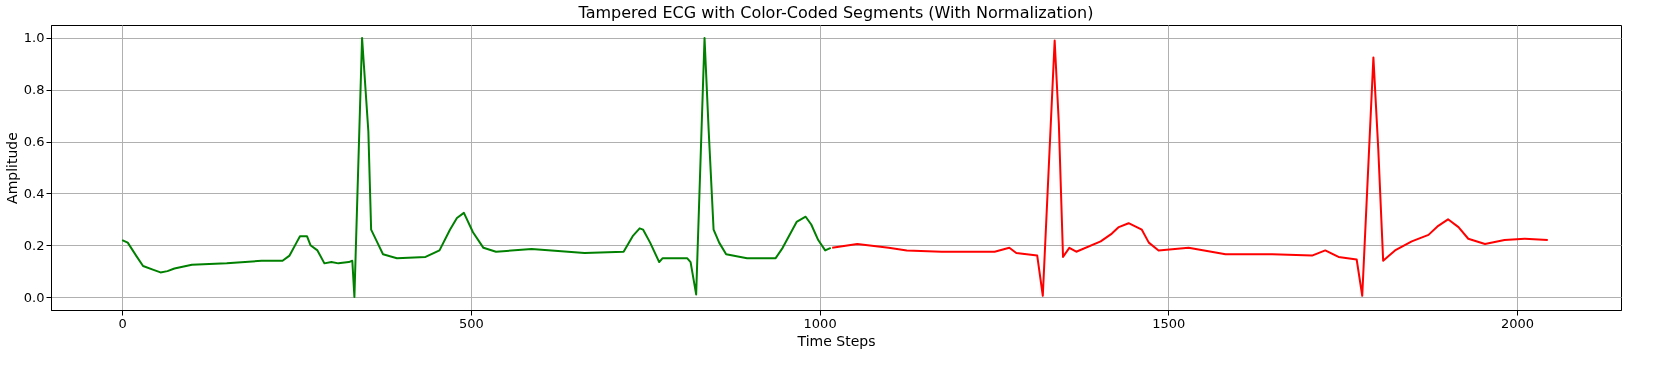 This screenshot has width=1661, height=391. What do you see at coordinates (836, 340) in the screenshot?
I see `x-axis-title: Time Steps` at bounding box center [836, 340].